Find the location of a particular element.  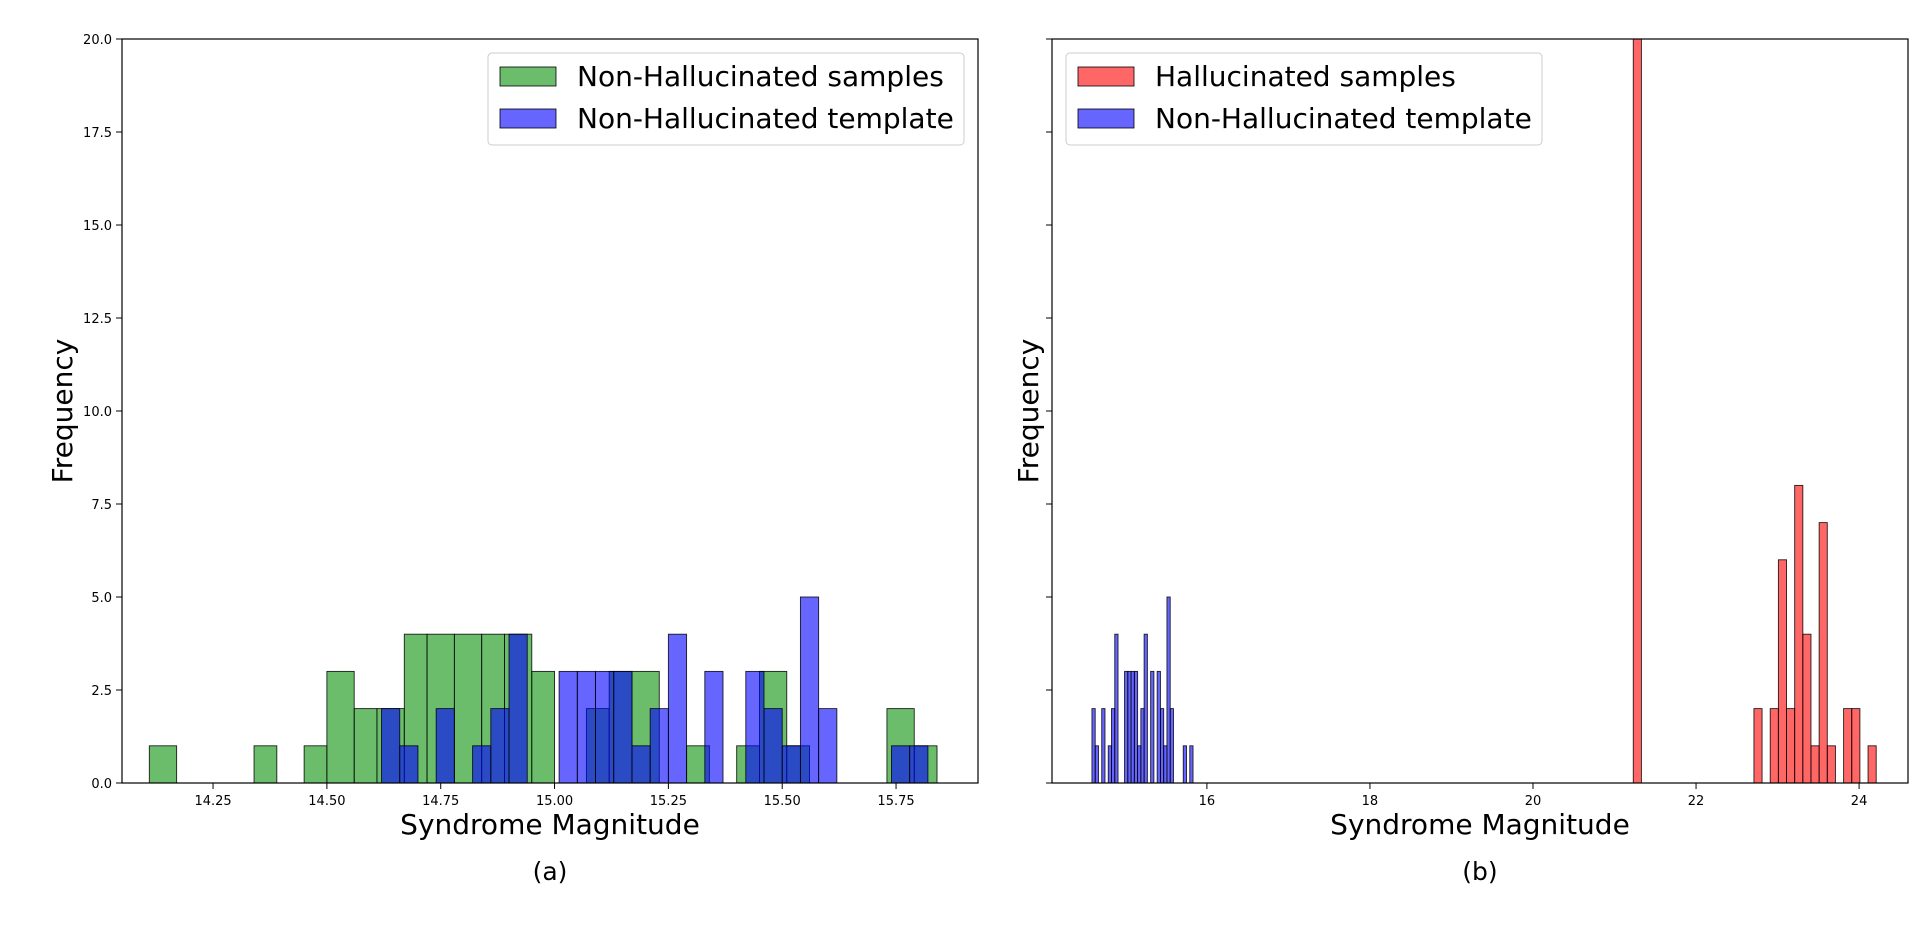

panel-a-ytick-label-7: 17.5 is located at coordinates (97, 133).